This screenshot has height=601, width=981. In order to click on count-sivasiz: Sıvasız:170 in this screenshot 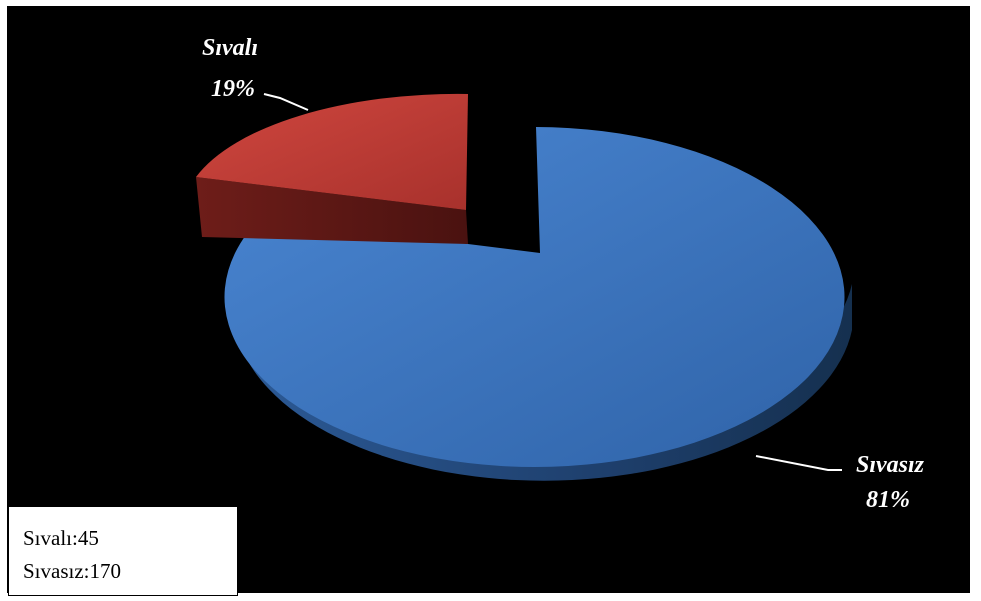, I will do `click(72, 571)`.